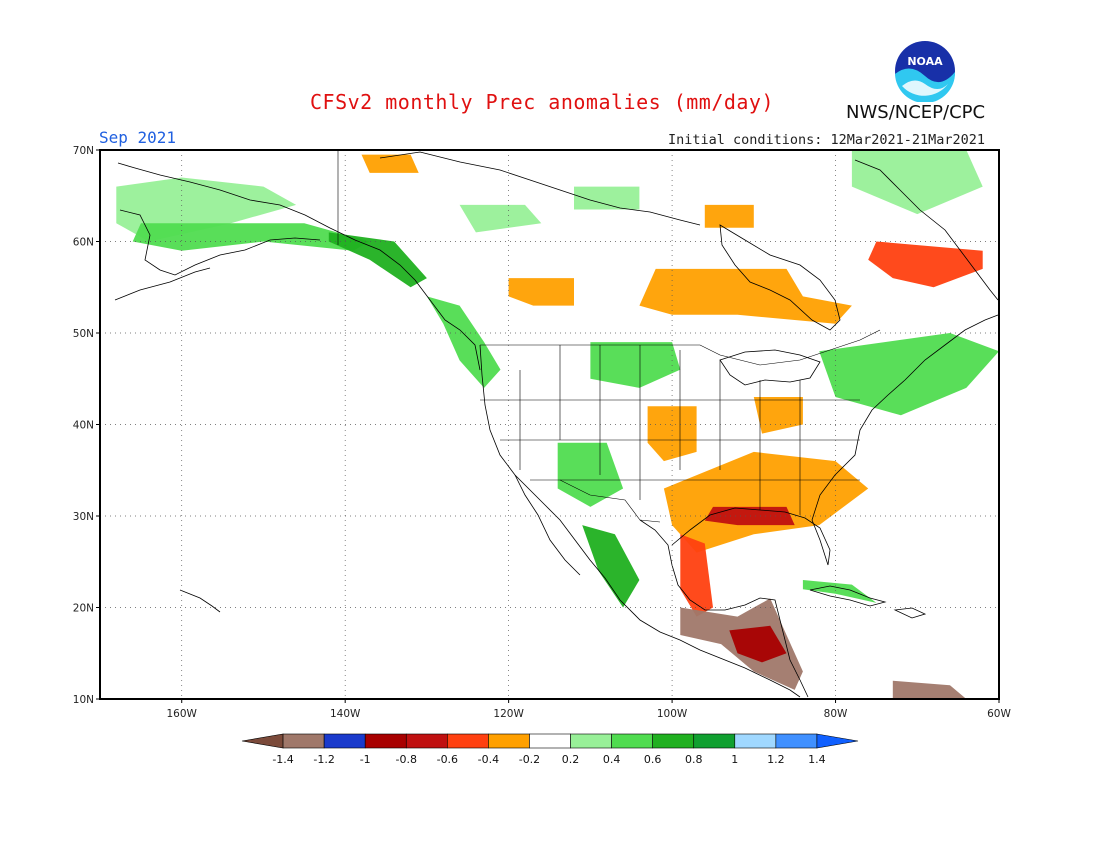 The width and height of the screenshot is (1100, 850). Describe the element at coordinates (776, 759) in the screenshot. I see `colorbar-label: 1.2` at that location.